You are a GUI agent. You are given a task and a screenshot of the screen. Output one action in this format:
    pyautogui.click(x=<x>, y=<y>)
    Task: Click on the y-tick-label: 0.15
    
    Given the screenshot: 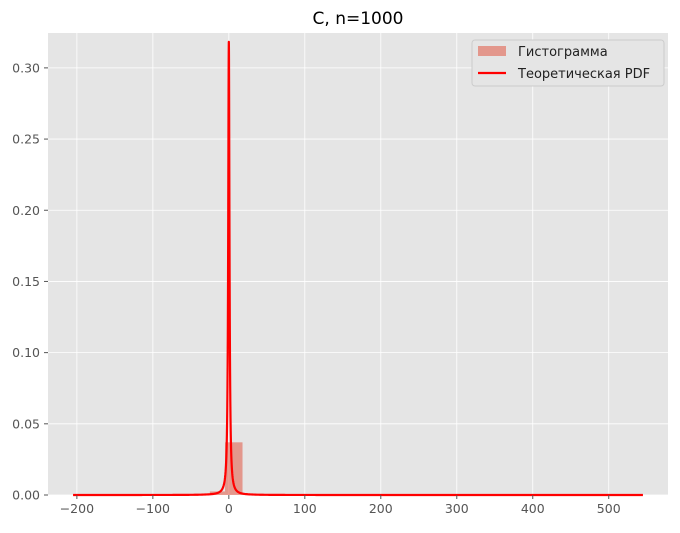 What is the action you would take?
    pyautogui.click(x=26, y=281)
    